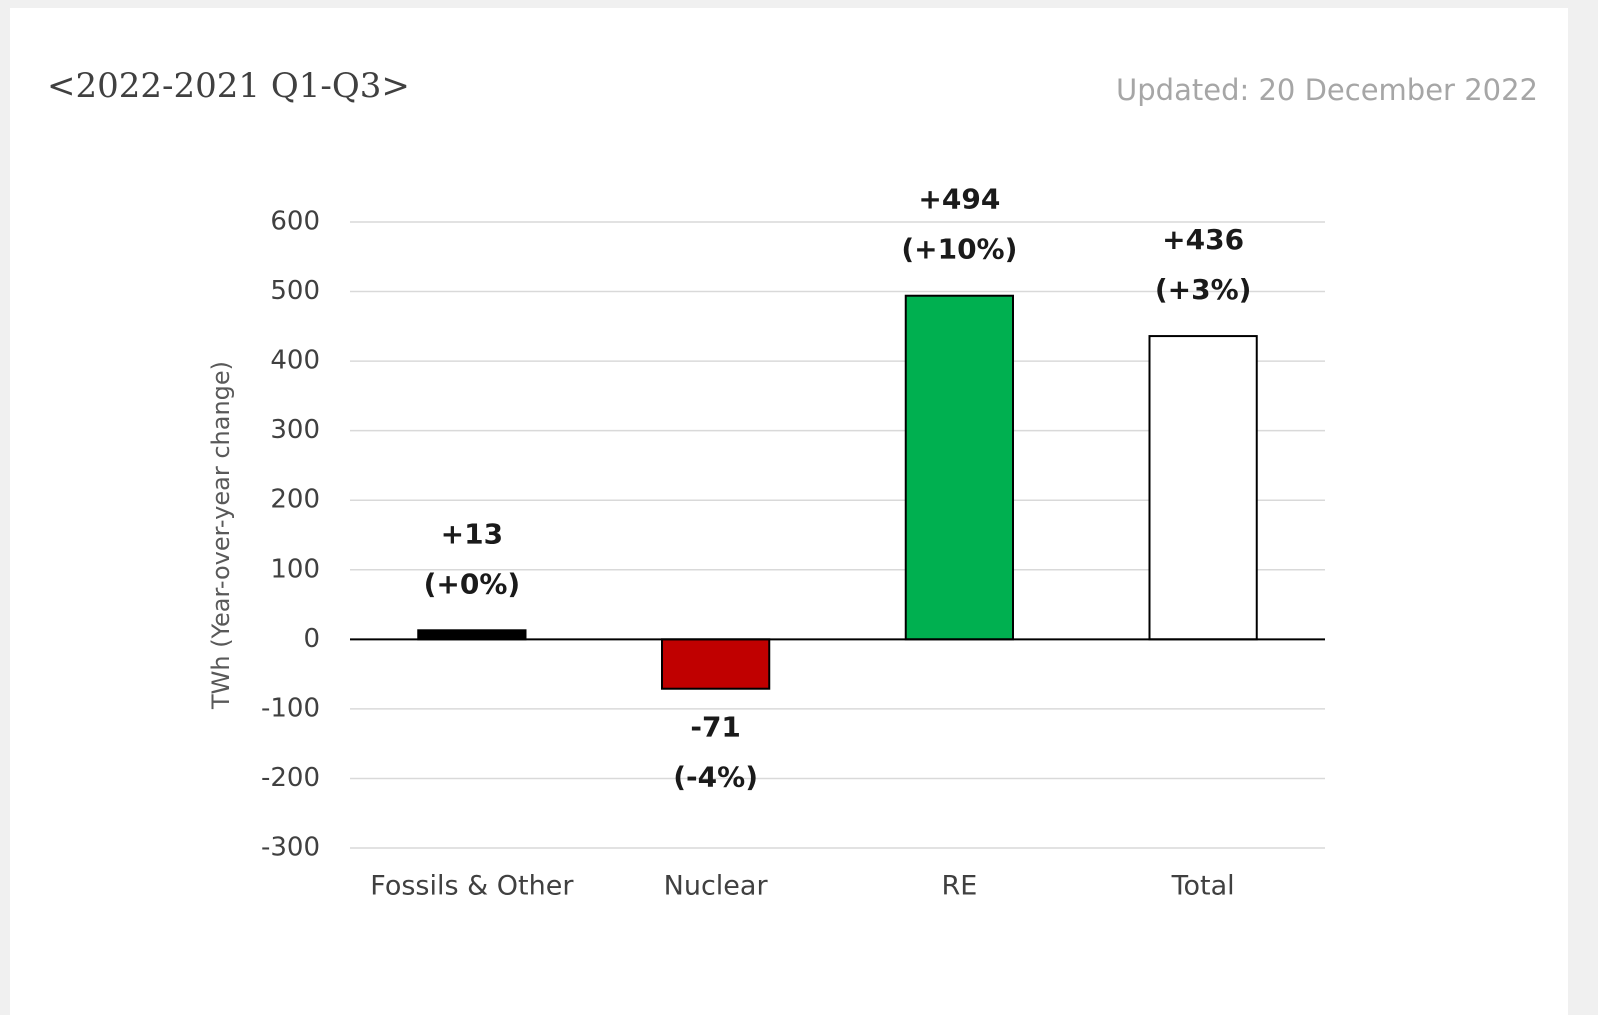 The image size is (1598, 1015). I want to click on y-tick-label: -200, so click(290, 778).